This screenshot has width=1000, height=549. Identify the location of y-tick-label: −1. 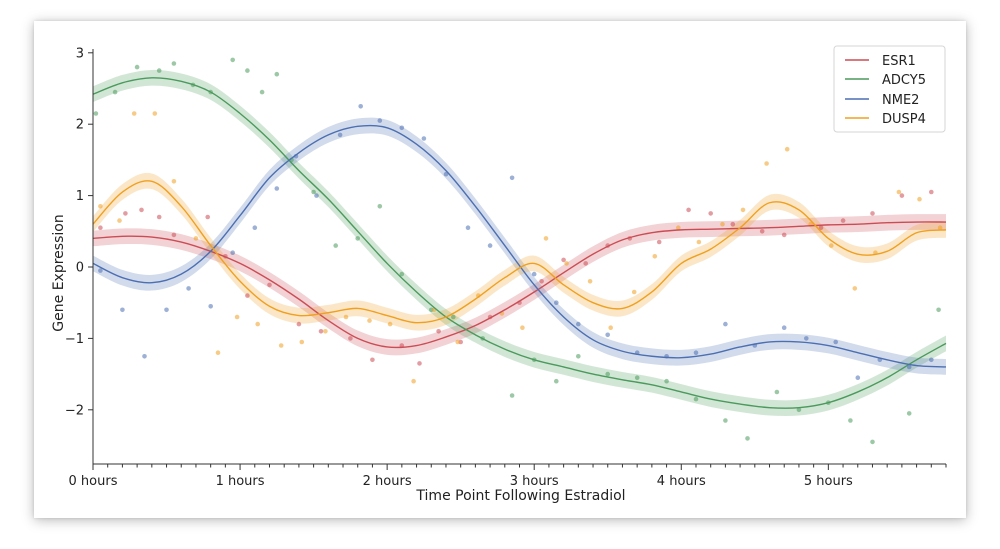
(74, 339).